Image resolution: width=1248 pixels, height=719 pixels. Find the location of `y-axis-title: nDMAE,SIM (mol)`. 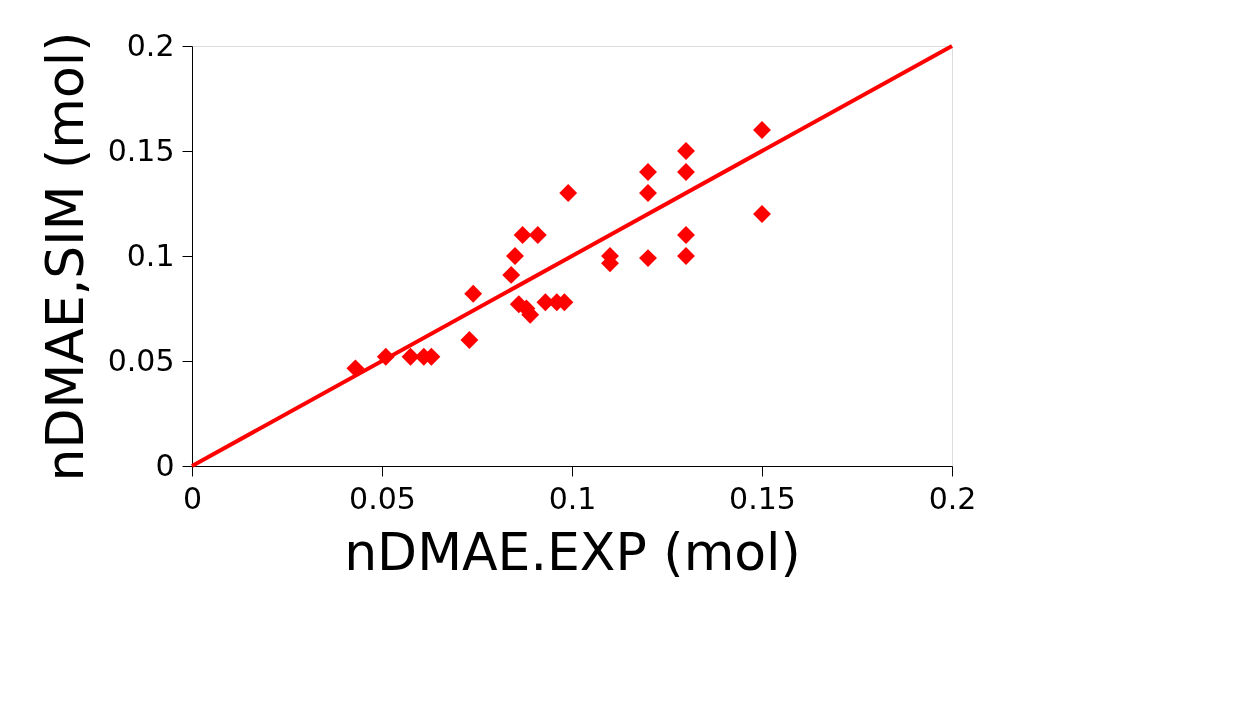

y-axis-title: nDMAE,SIM (mol) is located at coordinates (64, 256).